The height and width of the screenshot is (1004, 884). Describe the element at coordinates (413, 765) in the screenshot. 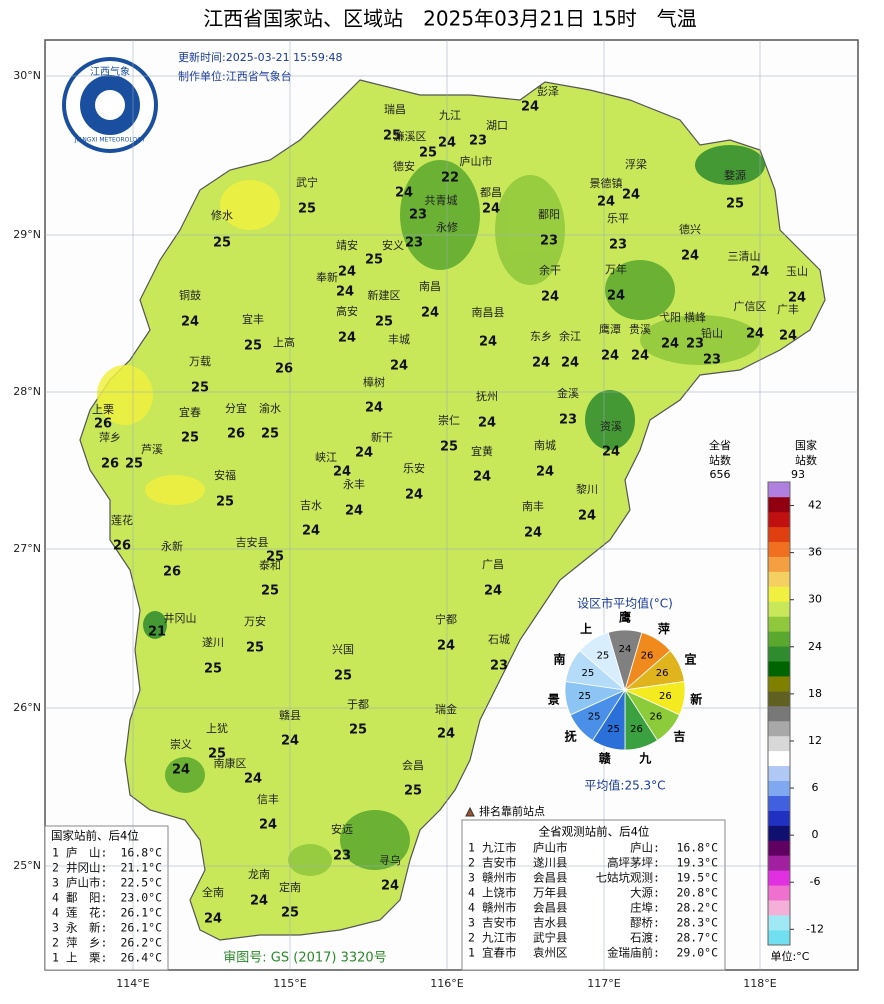

I see `station-name: 会昌` at that location.